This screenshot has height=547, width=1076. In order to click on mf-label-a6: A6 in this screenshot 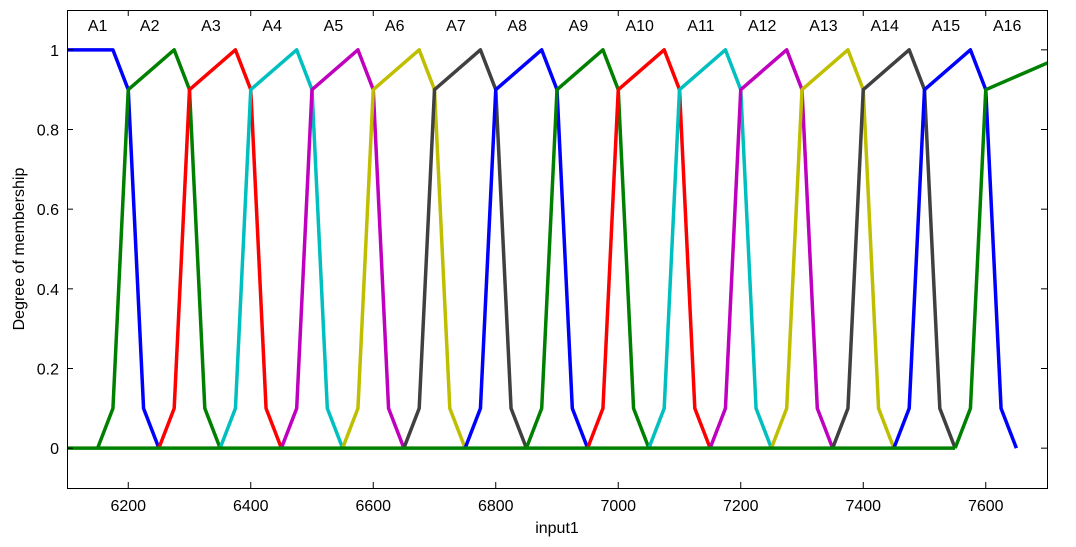, I will do `click(395, 26)`.